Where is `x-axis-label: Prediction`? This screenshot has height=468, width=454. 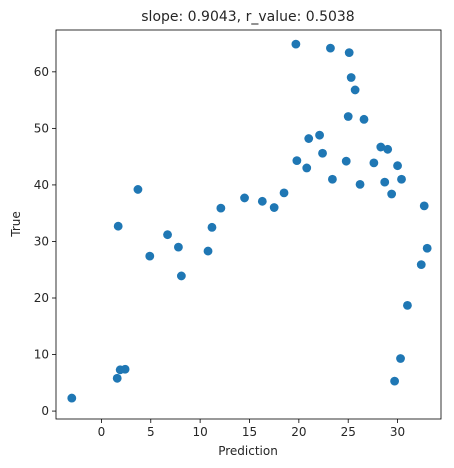 x-axis-label: Prediction is located at coordinates (248, 451).